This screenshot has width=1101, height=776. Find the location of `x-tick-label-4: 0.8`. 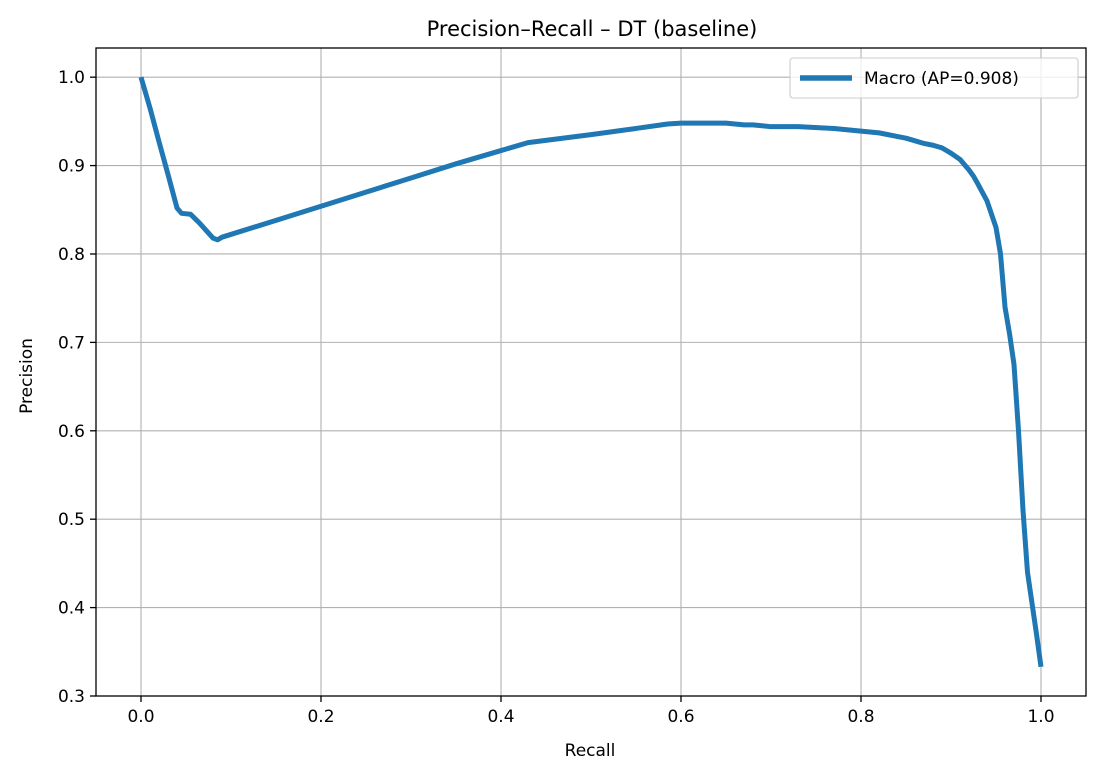

x-tick-label-4: 0.8 is located at coordinates (860, 717).